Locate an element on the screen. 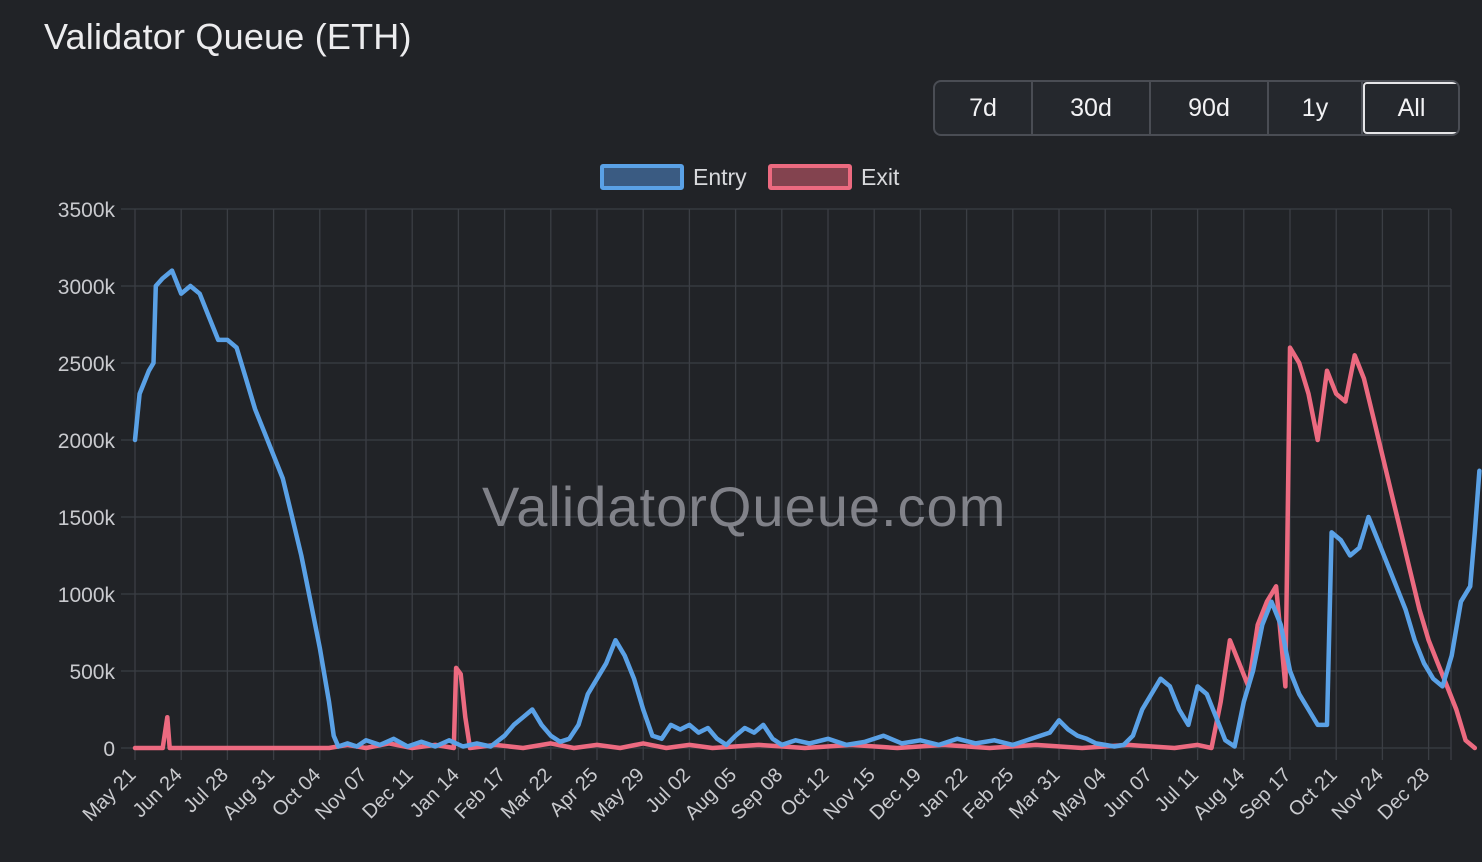 The width and height of the screenshot is (1482, 862). y-tick-label: 0 is located at coordinates (109, 749).